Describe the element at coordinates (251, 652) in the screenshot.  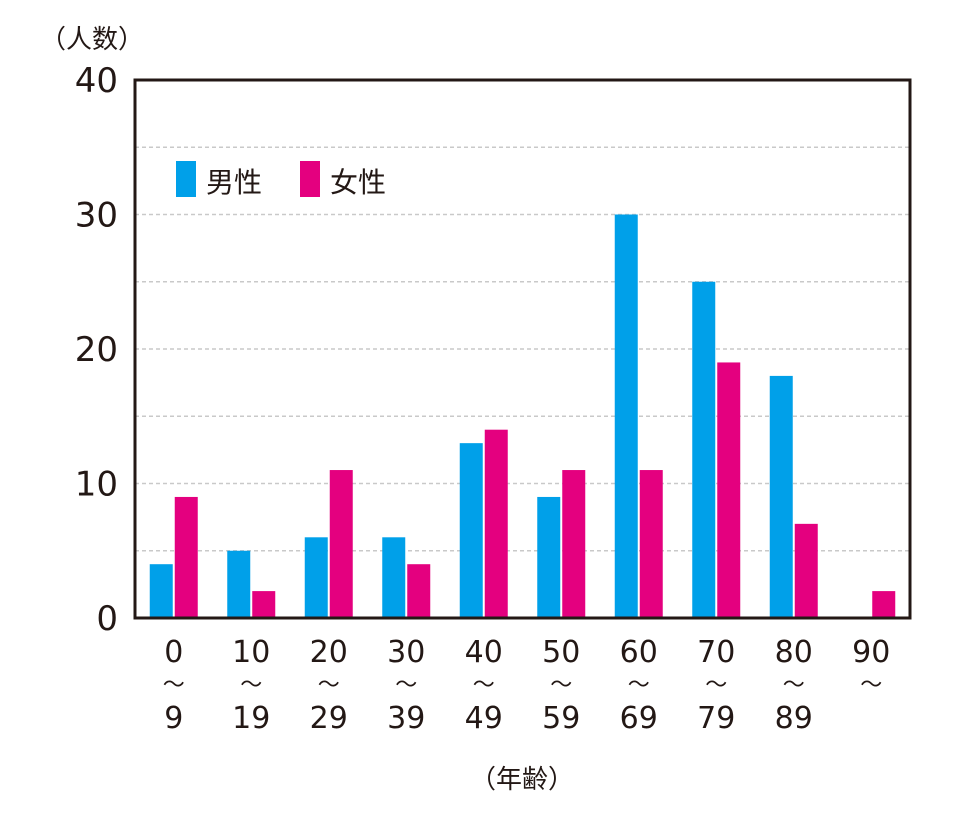
I see `x-tick-label: 10` at that location.